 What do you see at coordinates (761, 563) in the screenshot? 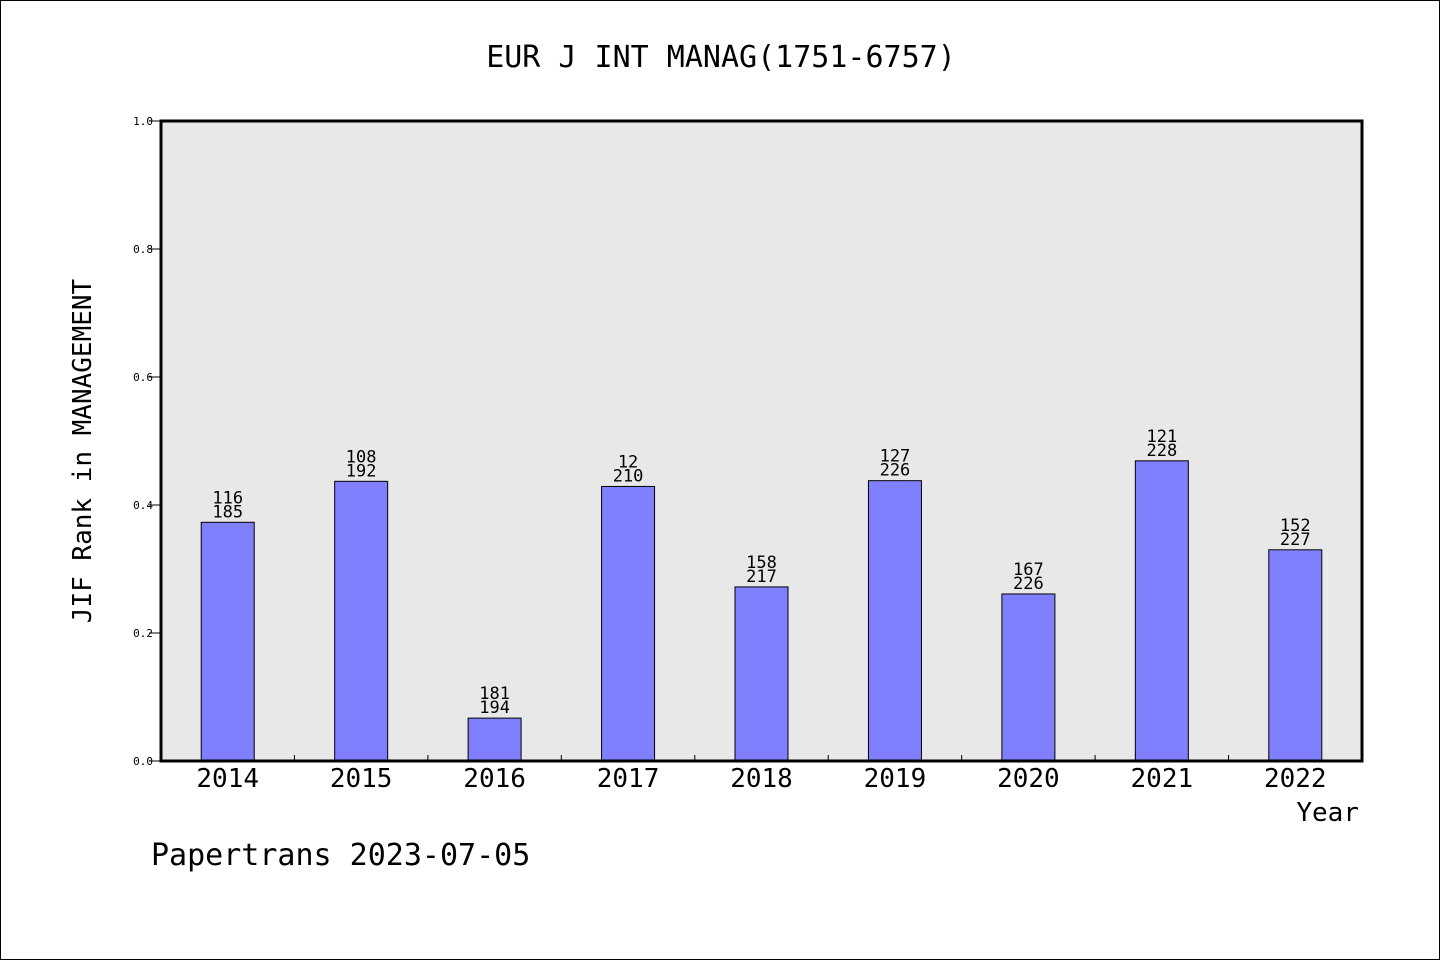
I see `bar-label-rank: 158` at bounding box center [761, 563].